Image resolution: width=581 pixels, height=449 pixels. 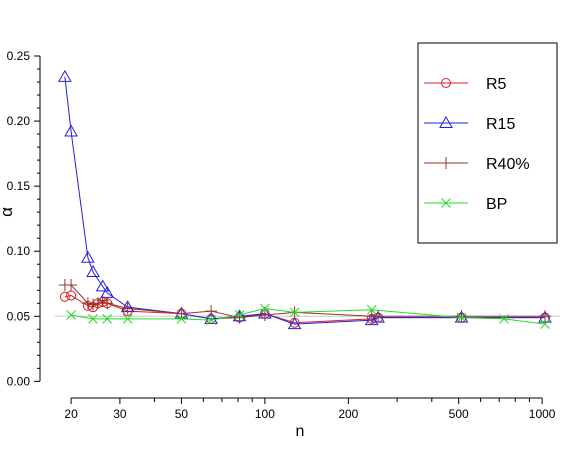 What do you see at coordinates (446, 163) in the screenshot?
I see `legend-marker-r40` at bounding box center [446, 163].